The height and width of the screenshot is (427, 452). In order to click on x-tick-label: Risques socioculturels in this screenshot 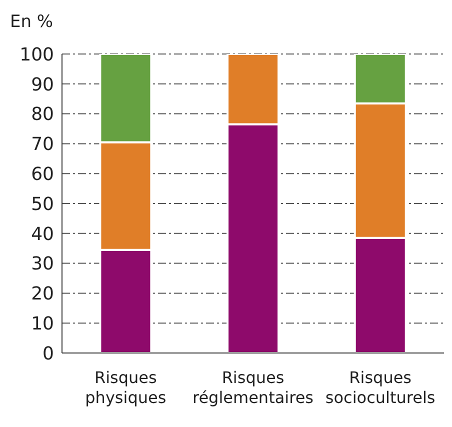, I will do `click(380, 387)`.